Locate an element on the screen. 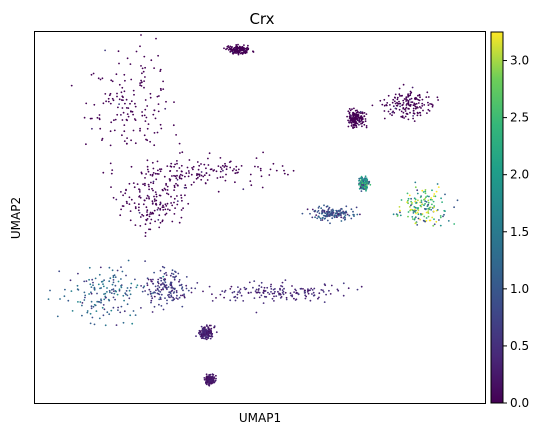 The image size is (544, 436). cluster-right-high is located at coordinates (425, 204).